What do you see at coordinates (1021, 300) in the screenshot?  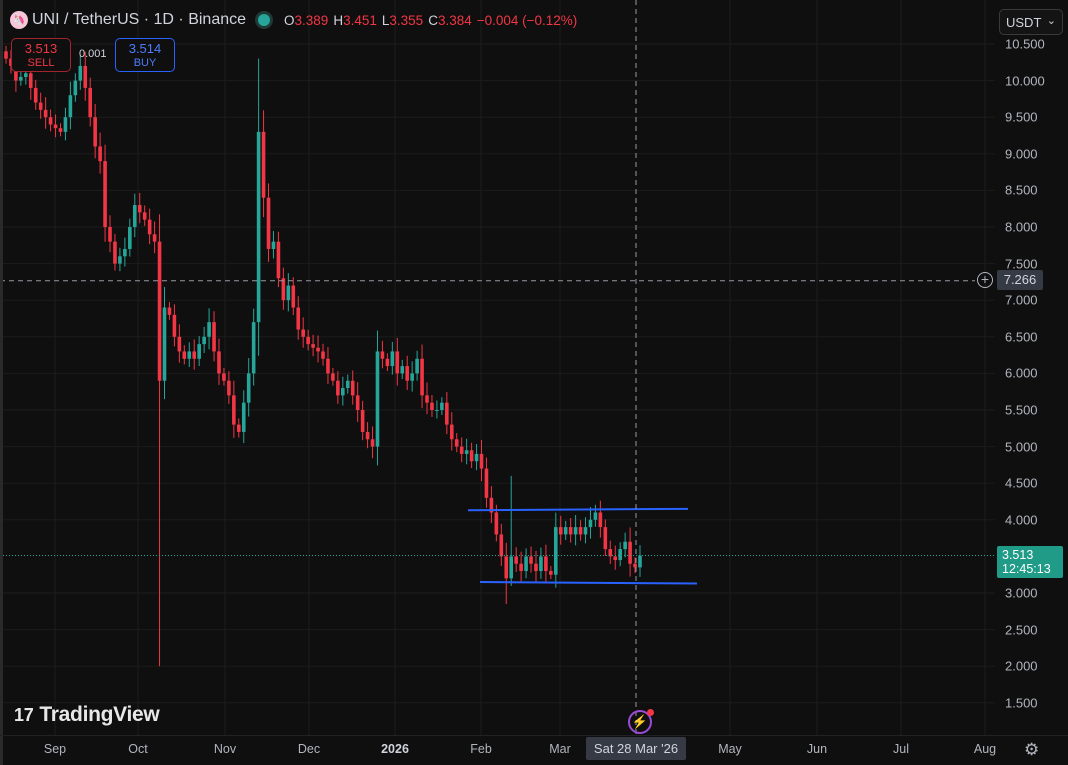 I see `price-tick-label: 7.000` at bounding box center [1021, 300].